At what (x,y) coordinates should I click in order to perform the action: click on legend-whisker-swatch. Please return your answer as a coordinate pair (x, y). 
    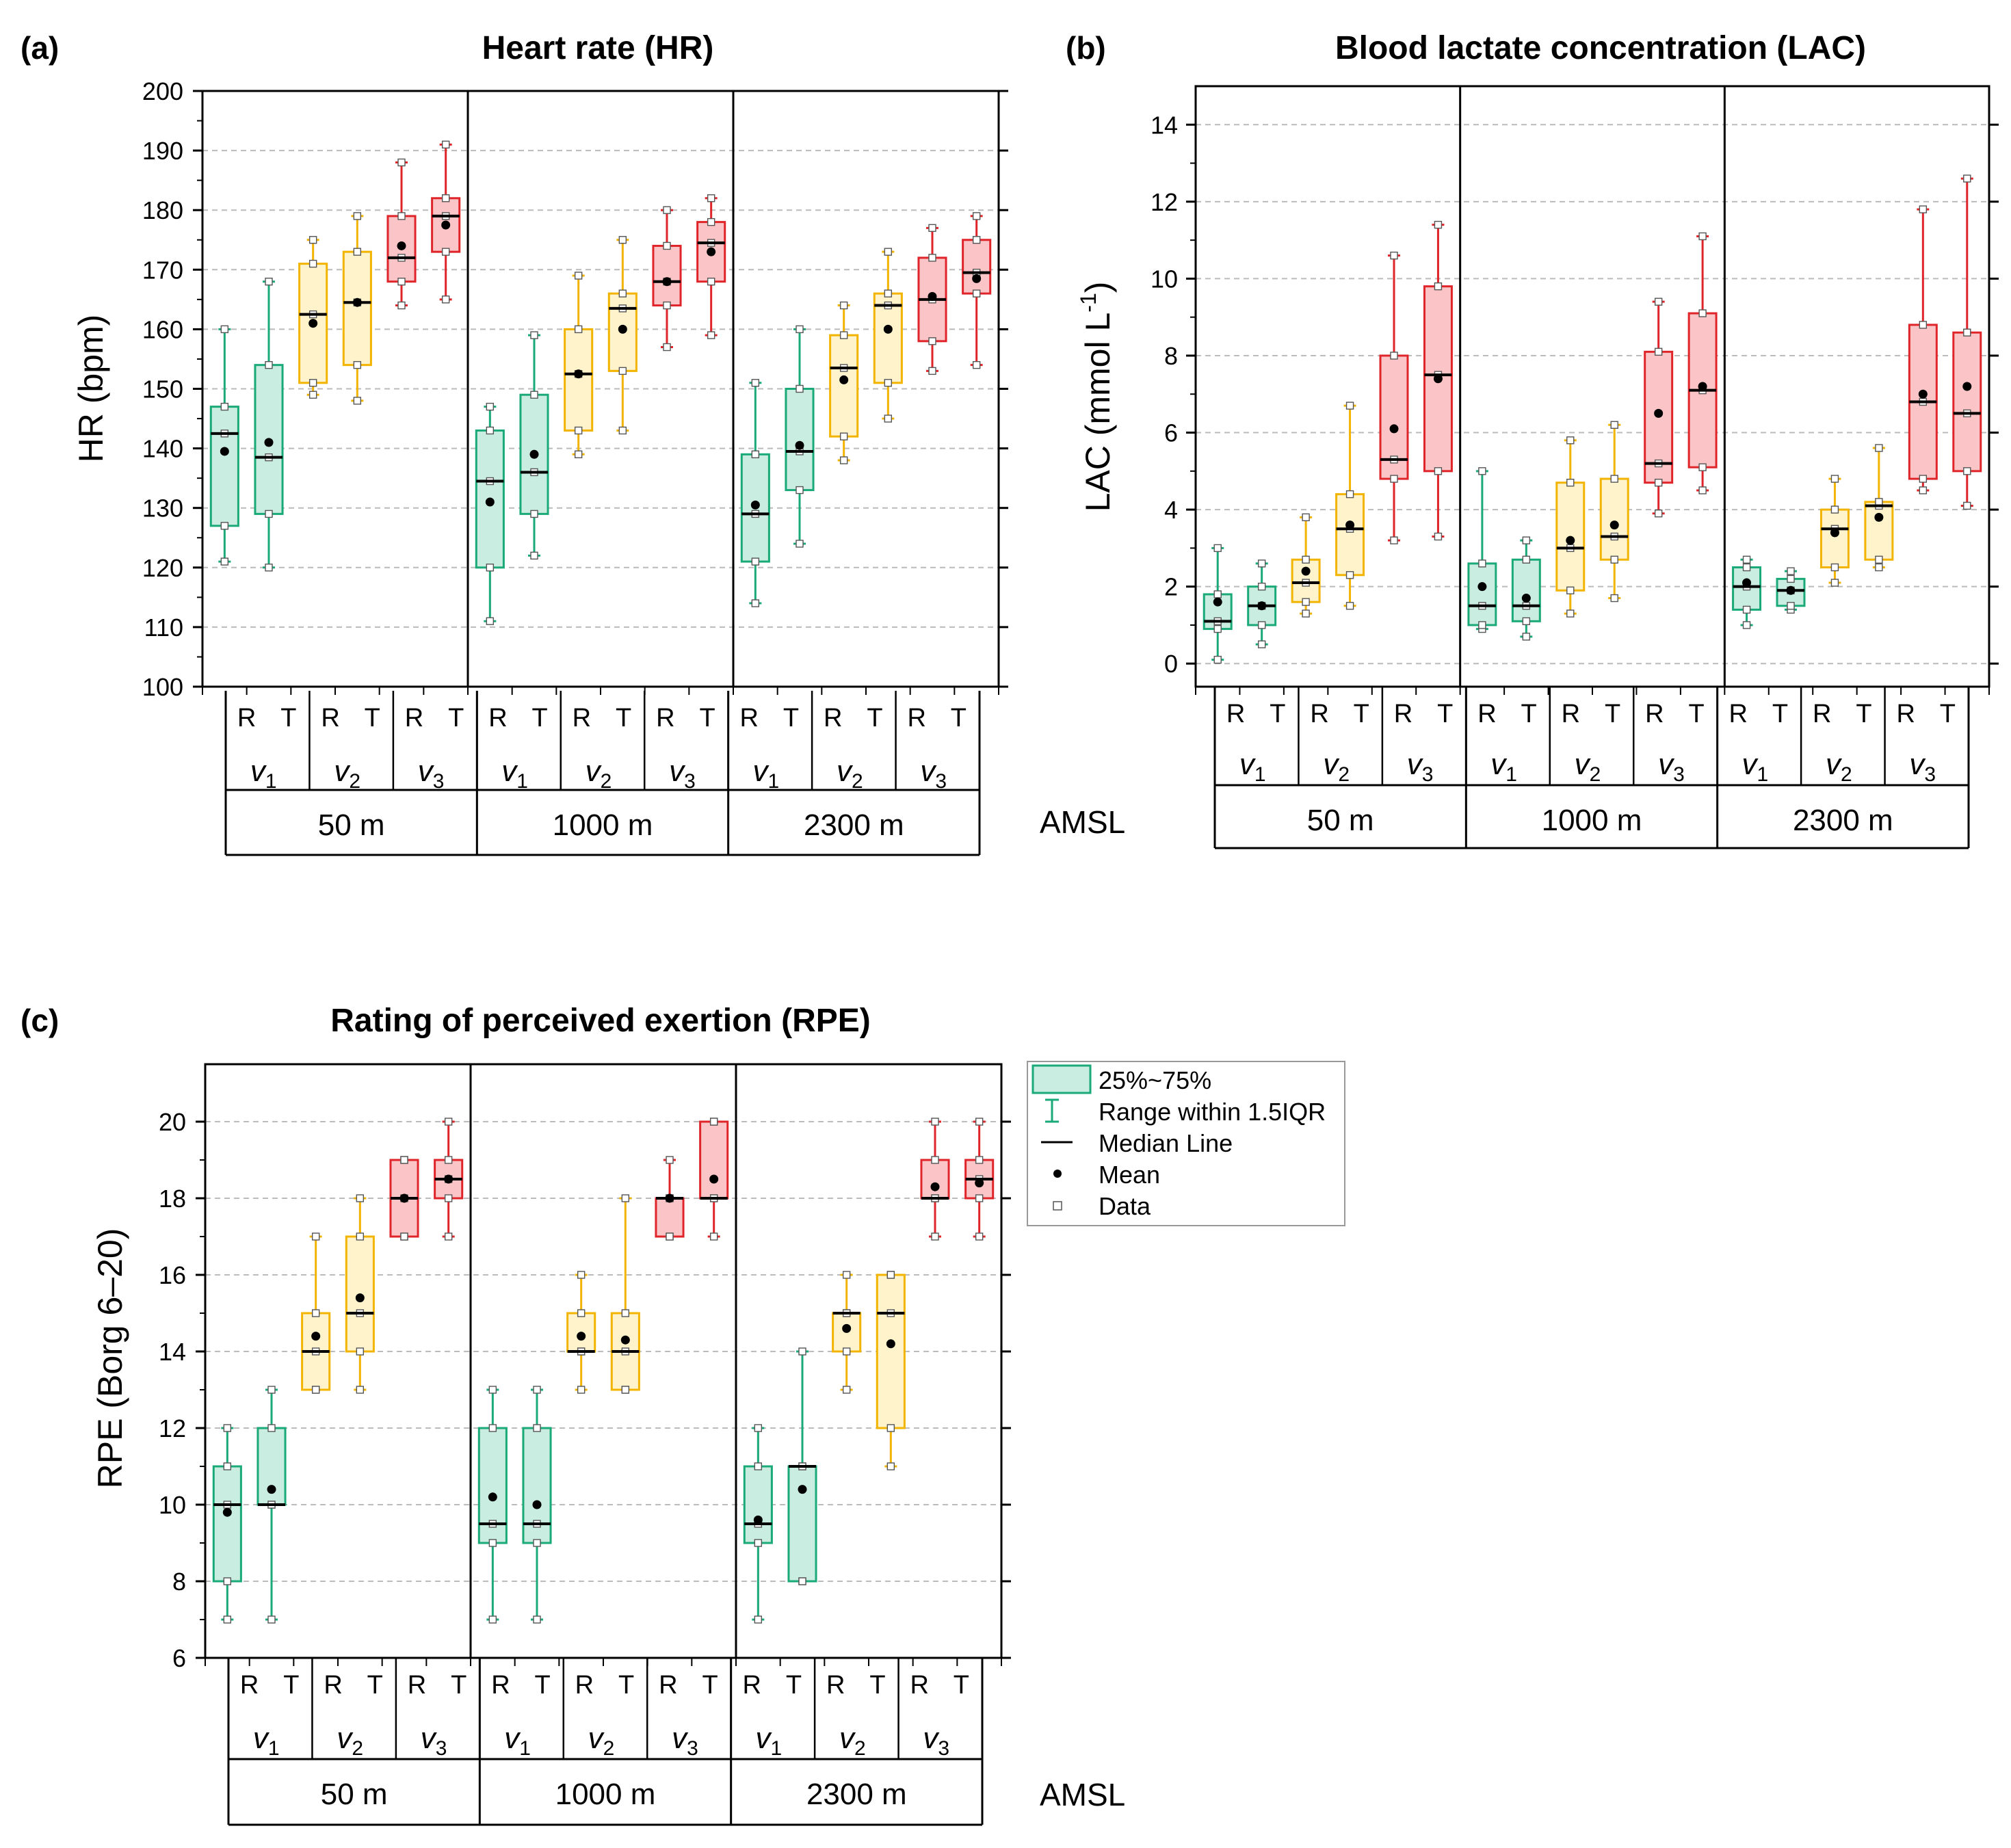
    Looking at the image, I should click on (1052, 1110).